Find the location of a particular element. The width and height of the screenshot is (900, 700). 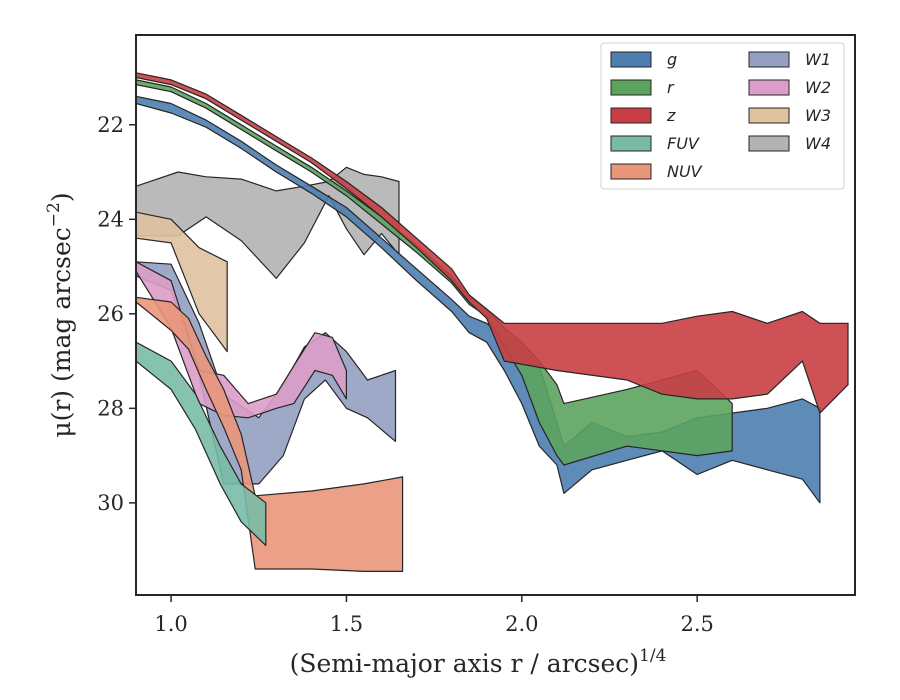

legend-swatch-nuv is located at coordinates (631, 171).